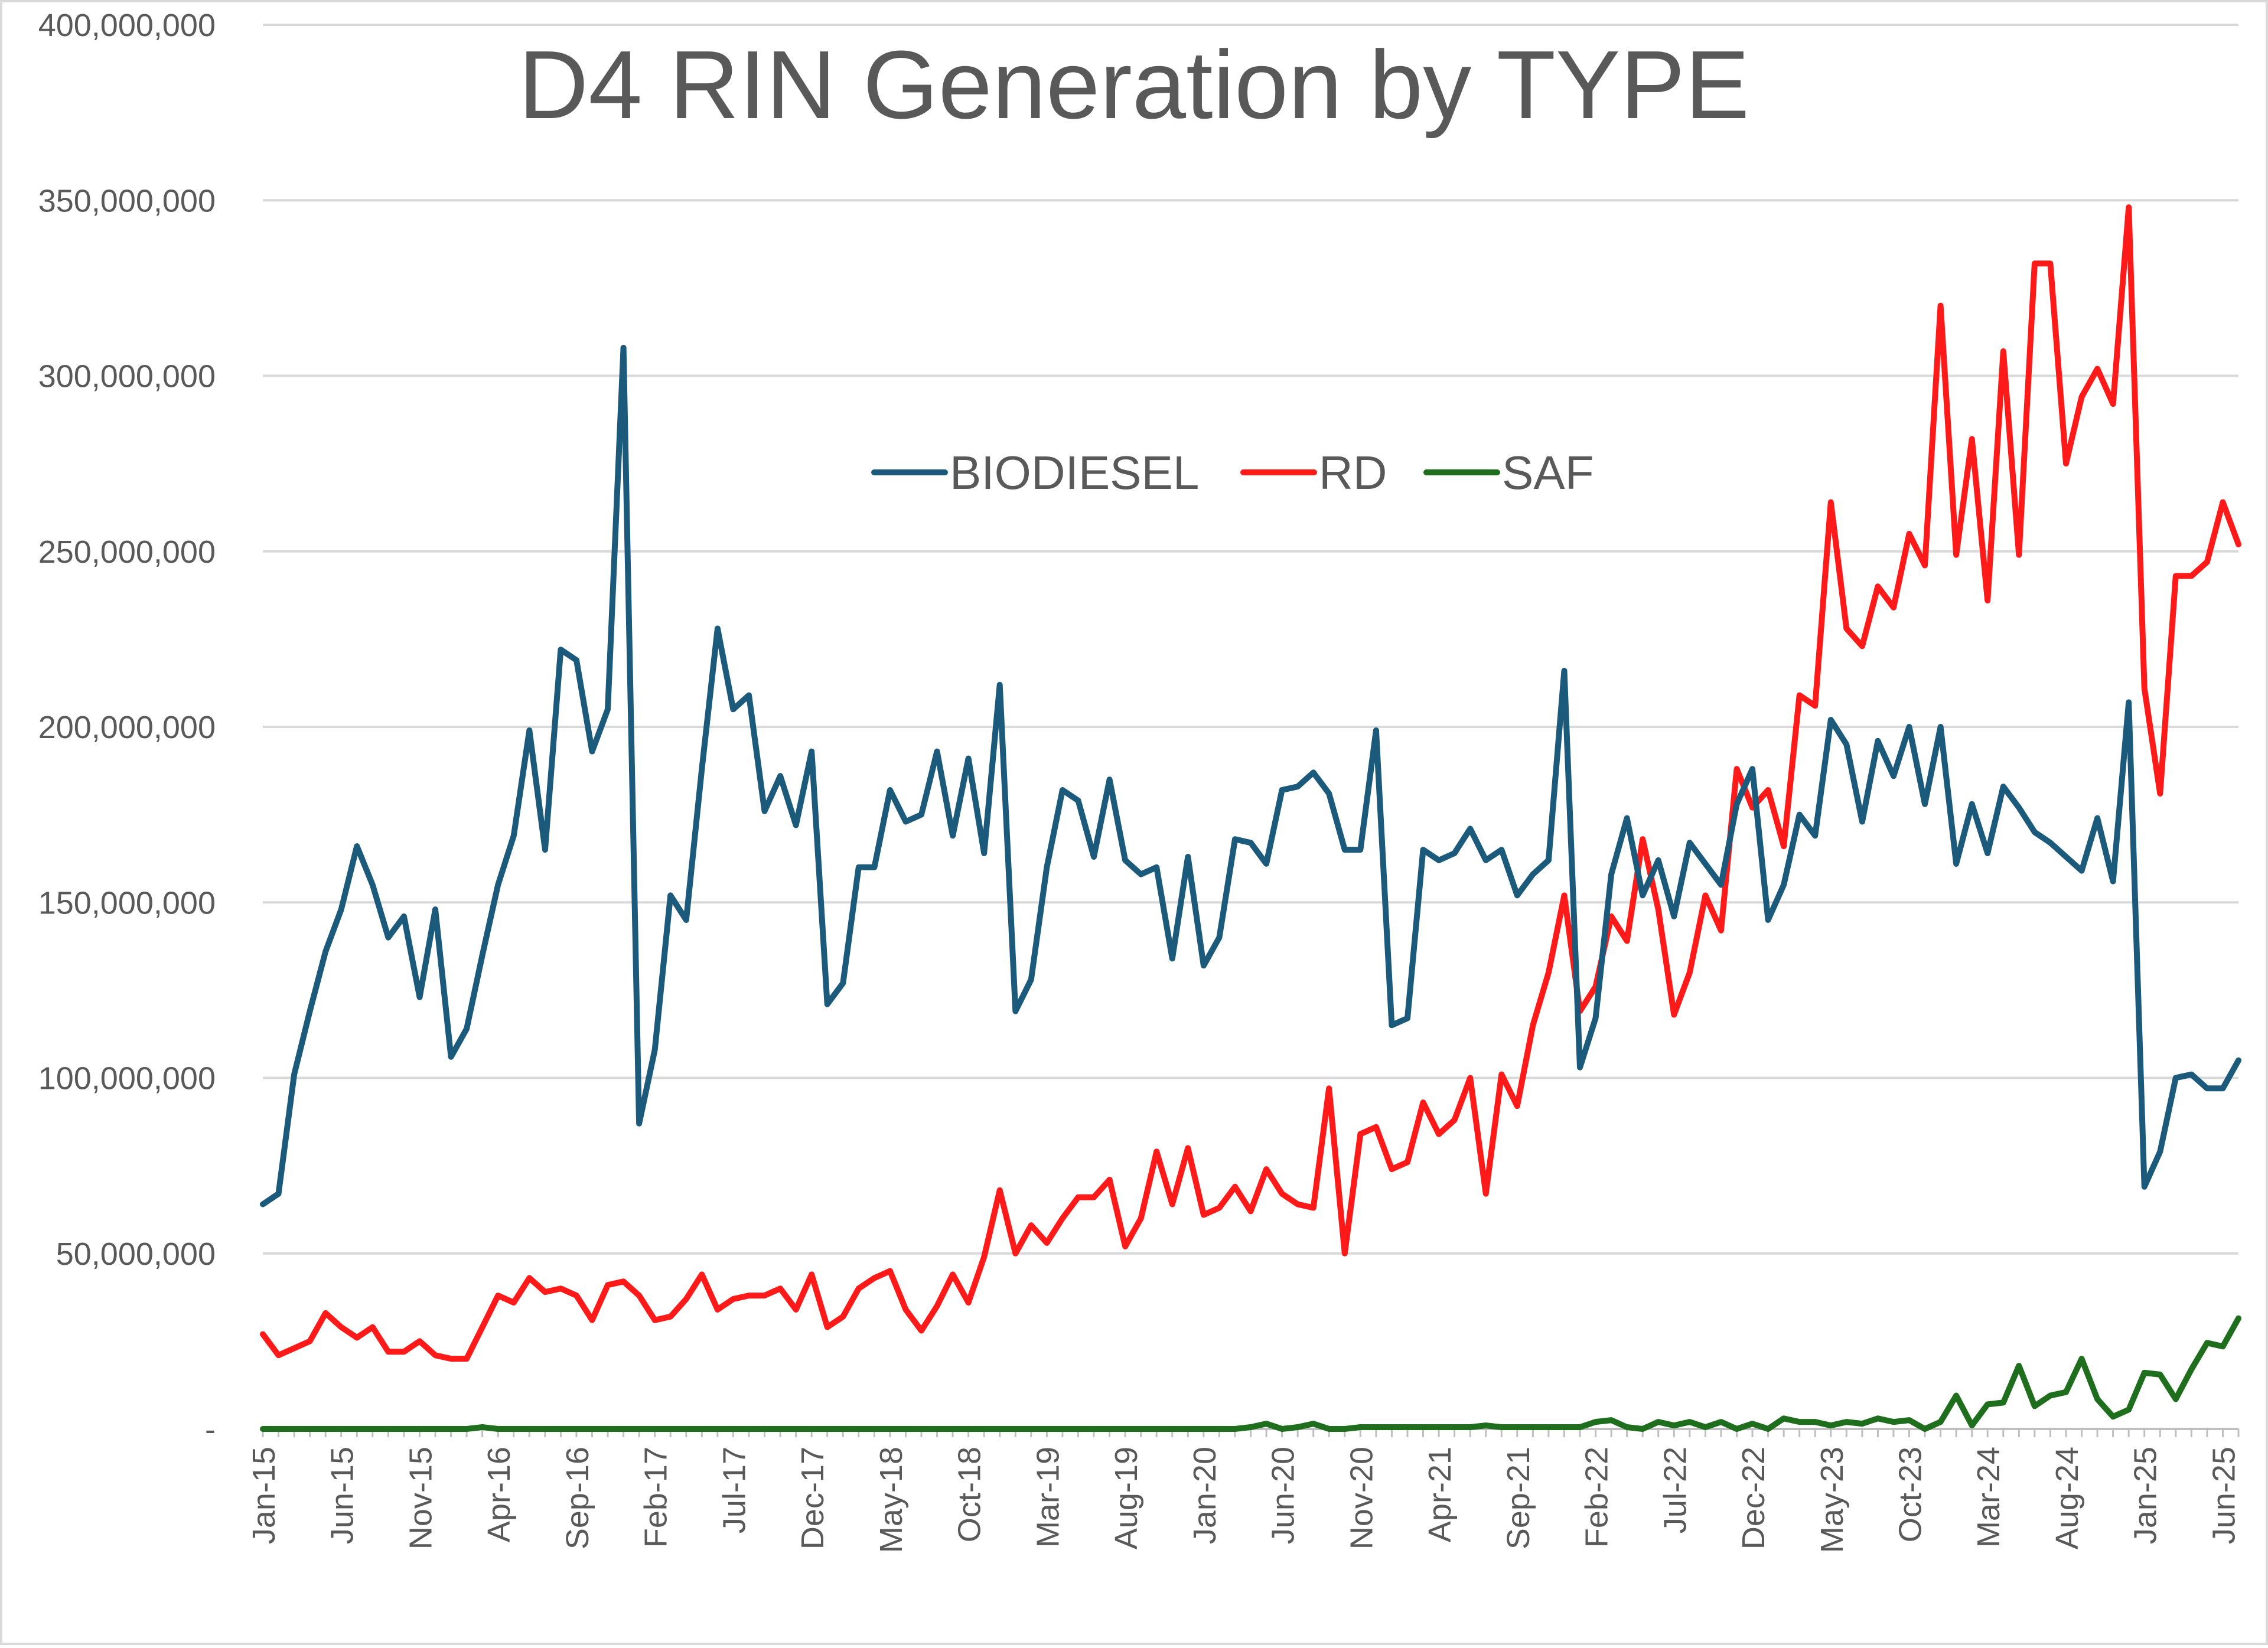  Describe the element at coordinates (1548, 472) in the screenshot. I see `legend-label-saf: SAF` at that location.